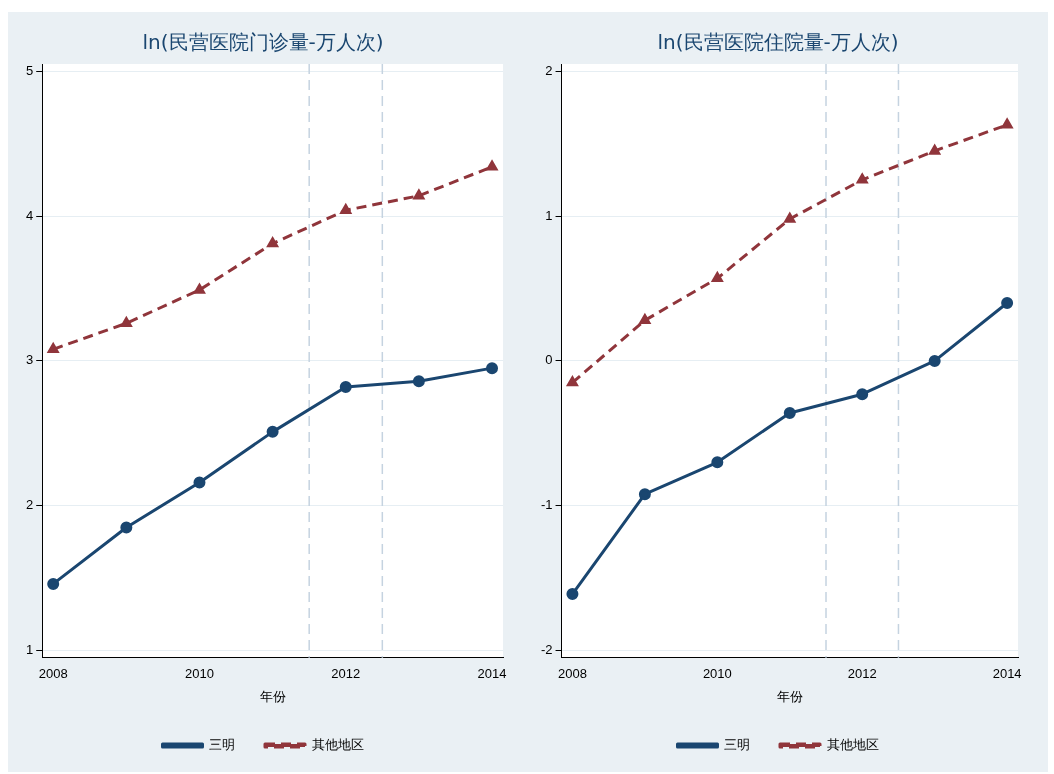 Image resolution: width=1054 pixels, height=774 pixels. I want to click on y-tick-label: -2, so click(547, 650).